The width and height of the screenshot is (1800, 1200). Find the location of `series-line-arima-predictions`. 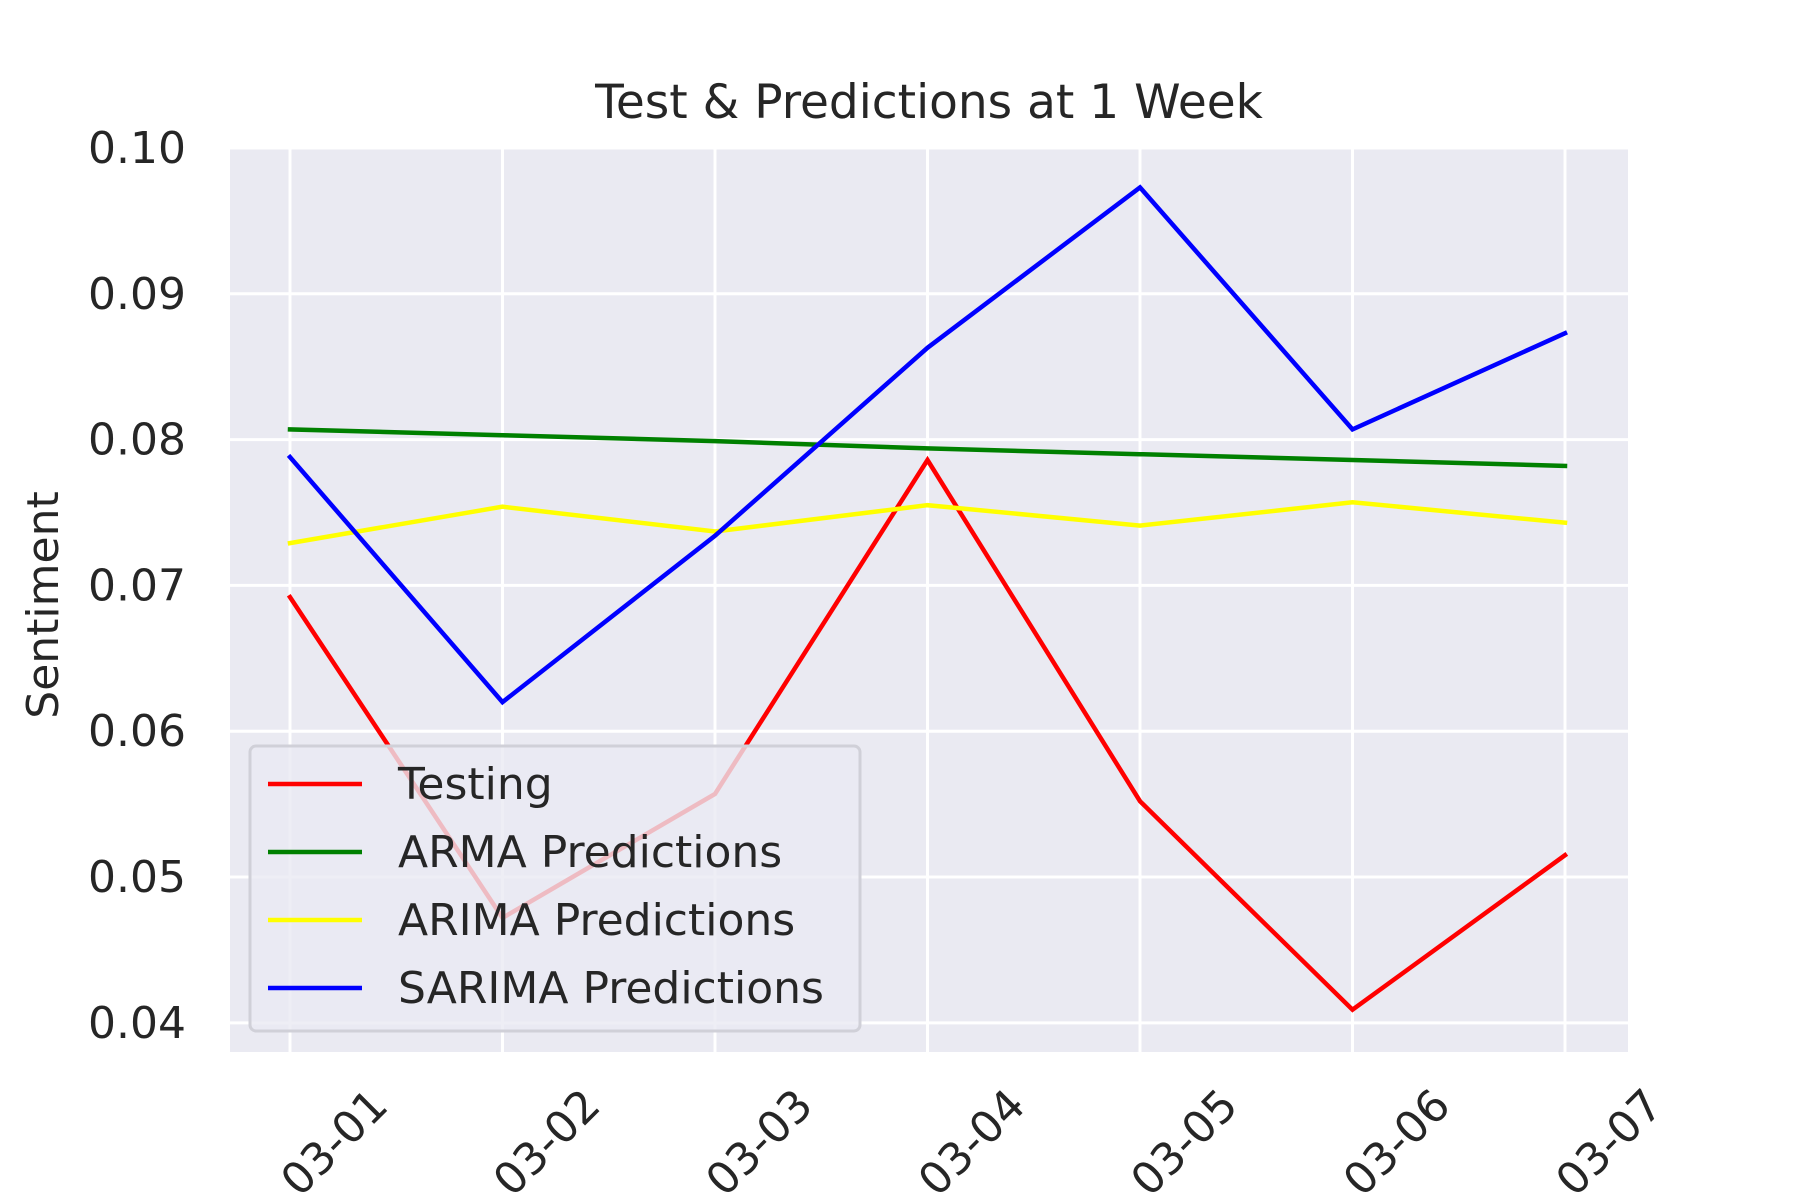

series-line-arima-predictions is located at coordinates (927, 523).